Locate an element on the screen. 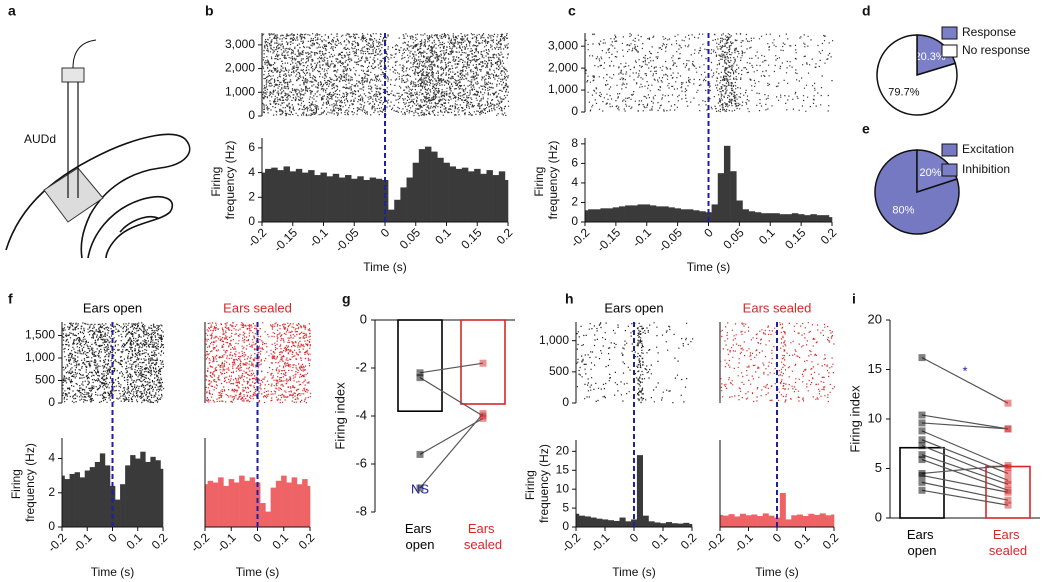  probe-head is located at coordinates (73, 75).